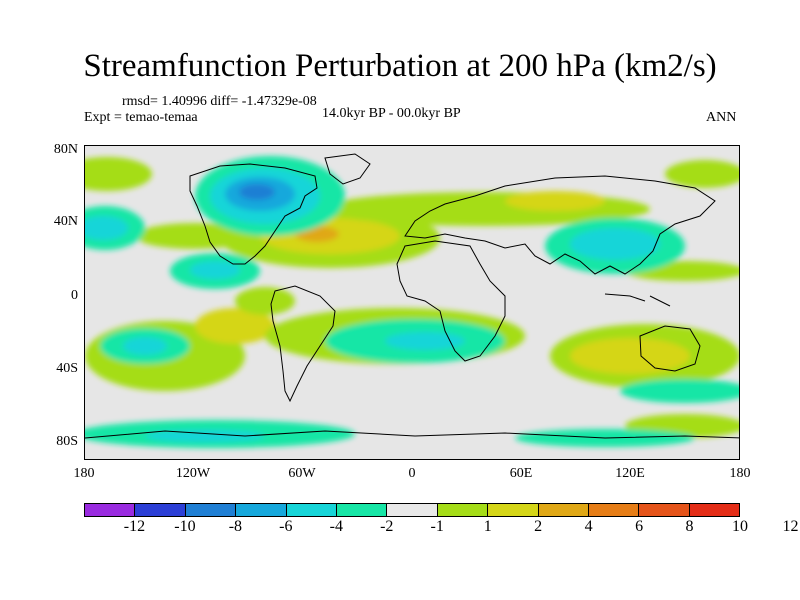 The image size is (800, 600). Describe the element at coordinates (702, 174) in the screenshot. I see `positive-field-npacific-east` at that location.